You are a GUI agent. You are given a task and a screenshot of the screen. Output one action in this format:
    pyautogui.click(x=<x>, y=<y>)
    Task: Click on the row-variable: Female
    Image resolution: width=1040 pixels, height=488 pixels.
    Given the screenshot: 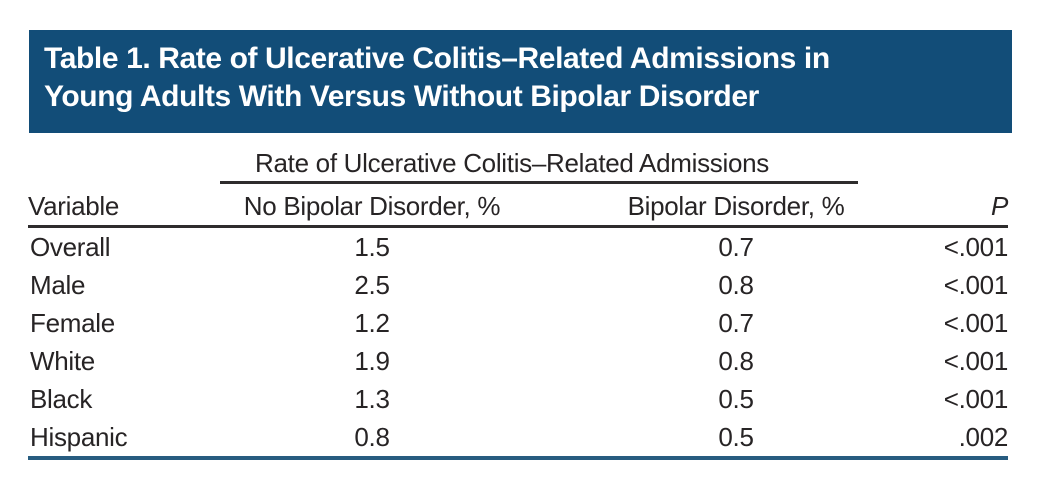 What is the action you would take?
    pyautogui.click(x=72, y=322)
    